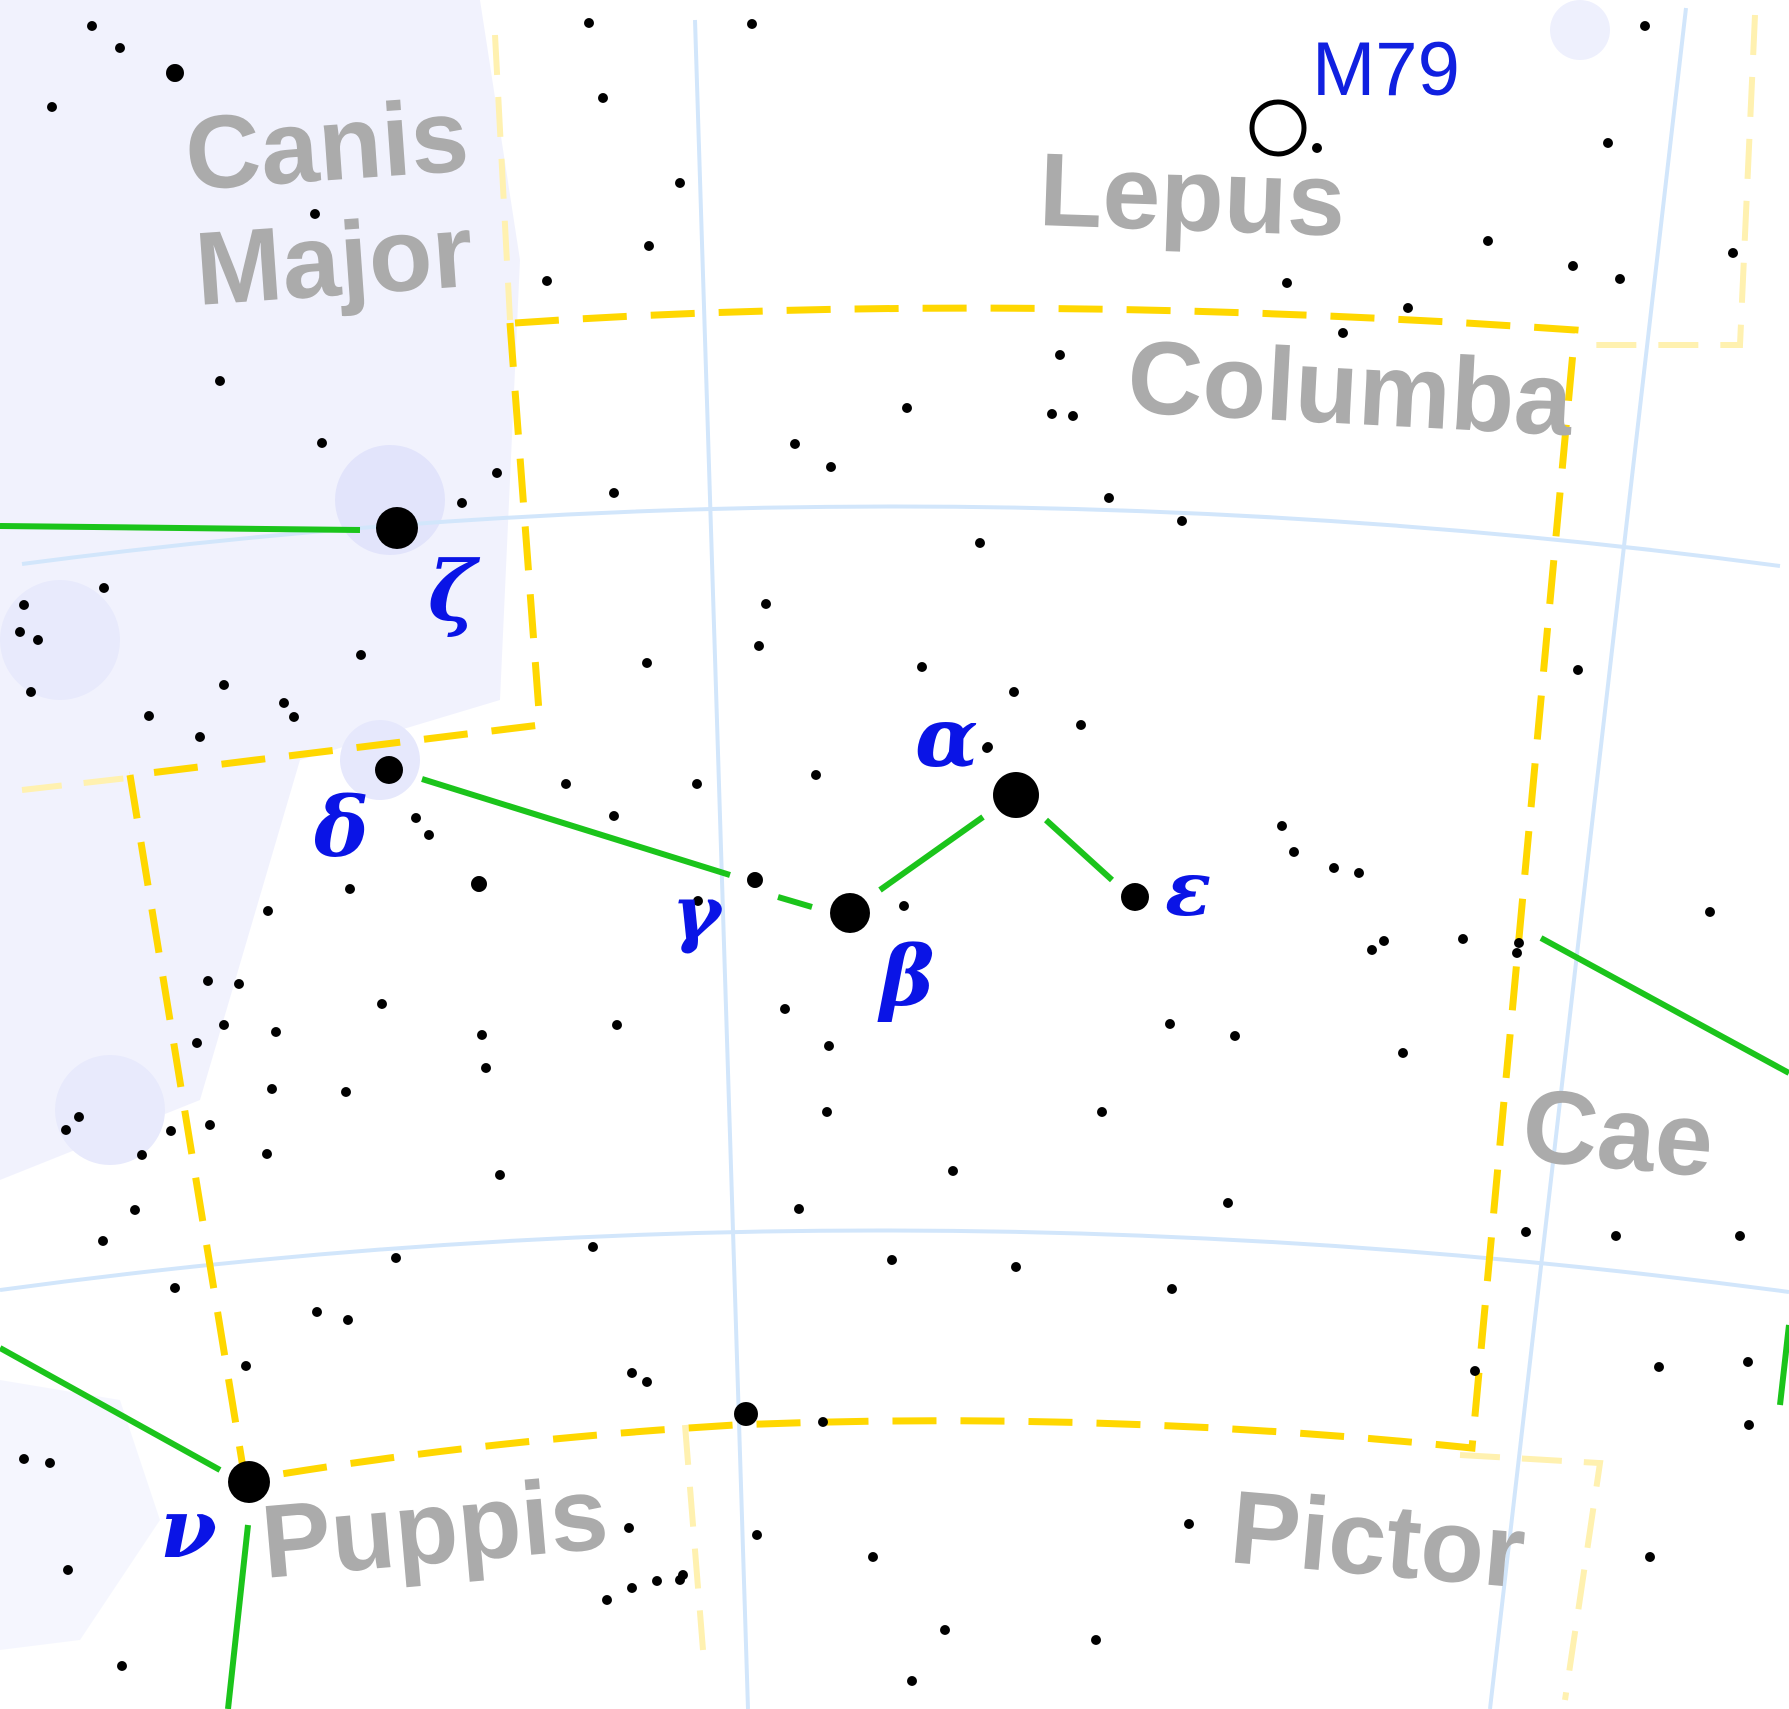  I want to click on label-zeta: ζ, so click(454, 592).